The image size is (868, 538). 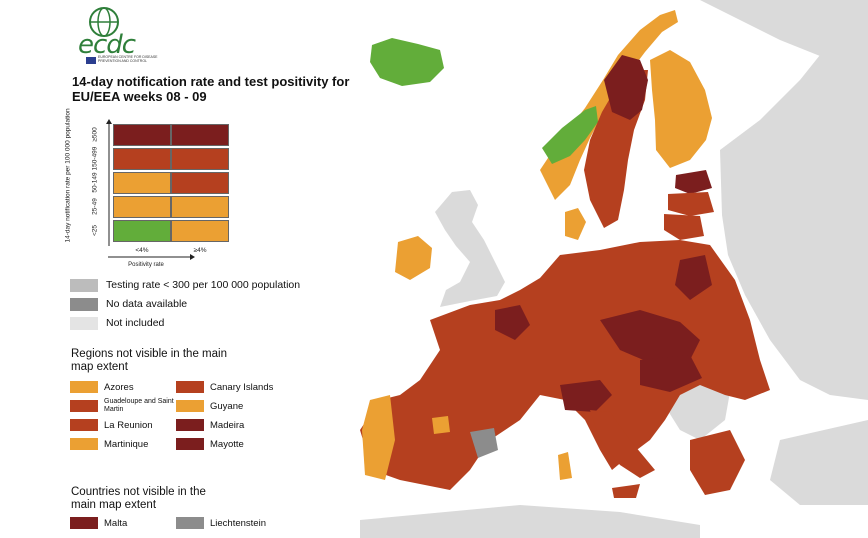 I want to click on region-label: Mayotte, so click(x=227, y=444).